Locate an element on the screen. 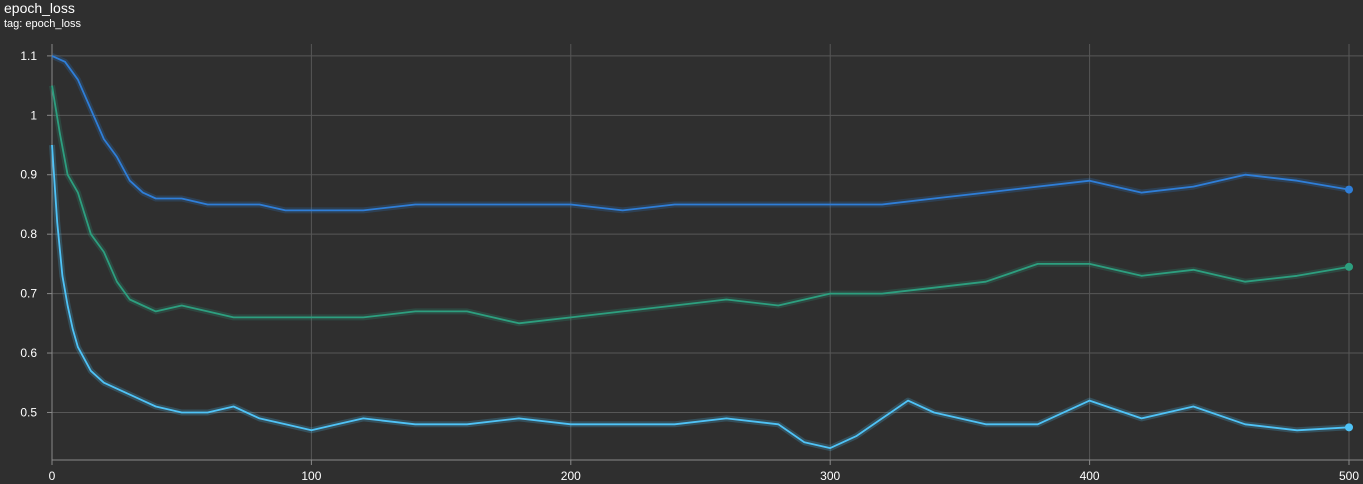 This screenshot has width=1363, height=484. x-tick-label: 200 is located at coordinates (571, 476).